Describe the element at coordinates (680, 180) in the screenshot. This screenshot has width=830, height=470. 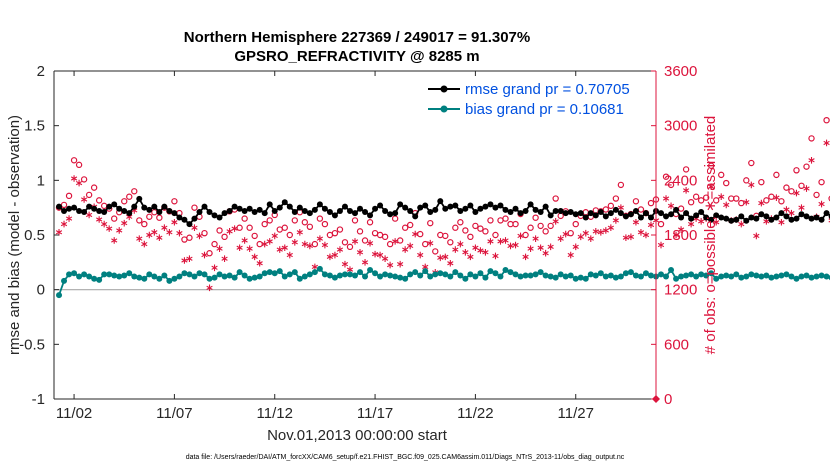
I see `y-right-tick-label: 2400` at that location.